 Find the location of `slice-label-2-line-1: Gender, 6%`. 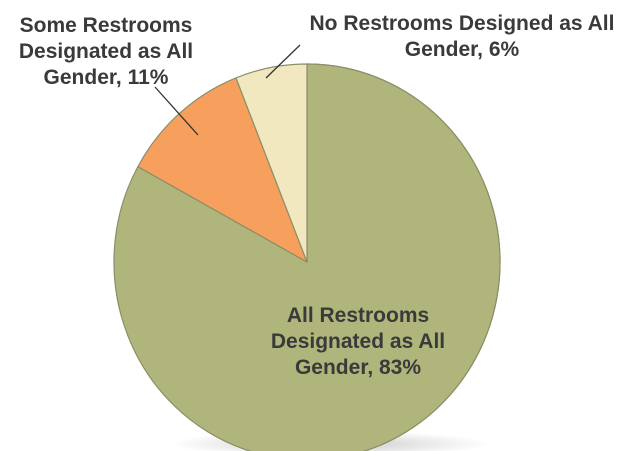

slice-label-2-line-1: Gender, 6% is located at coordinates (462, 49).